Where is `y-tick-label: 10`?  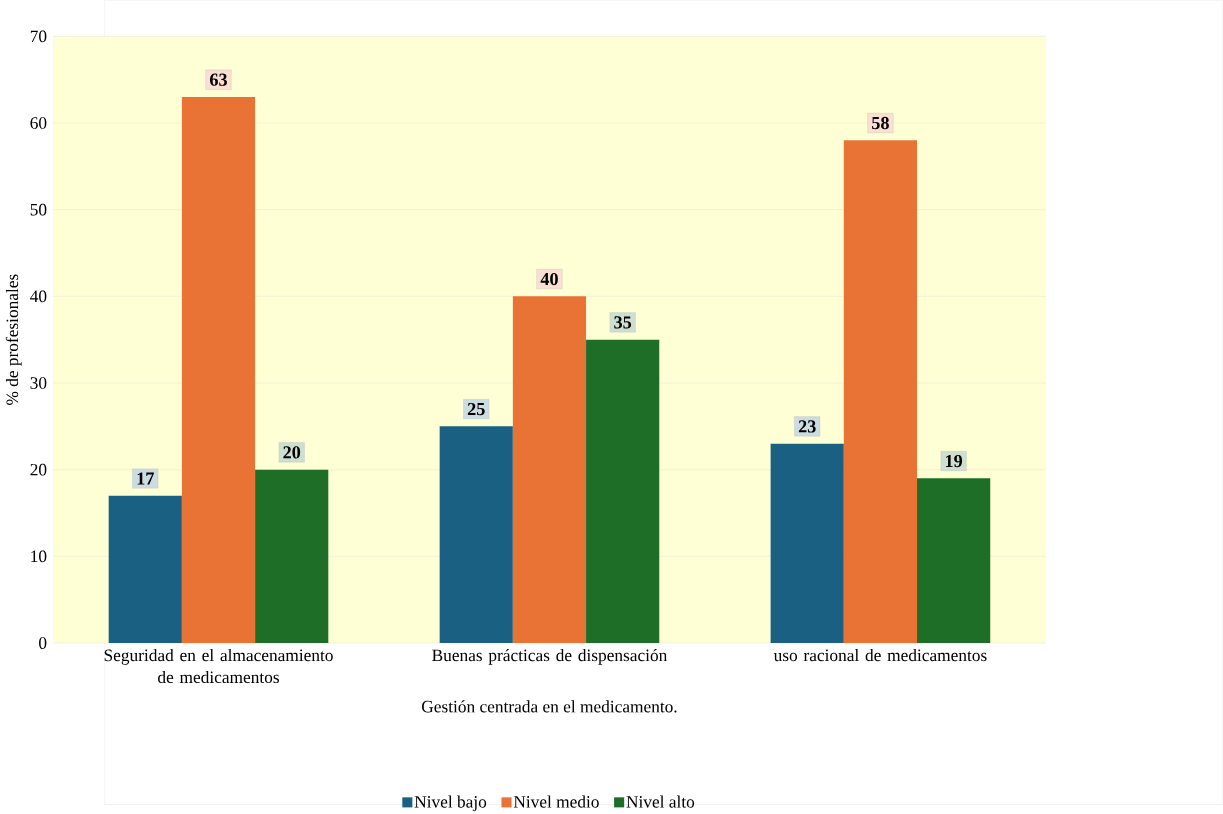 y-tick-label: 10 is located at coordinates (39, 556).